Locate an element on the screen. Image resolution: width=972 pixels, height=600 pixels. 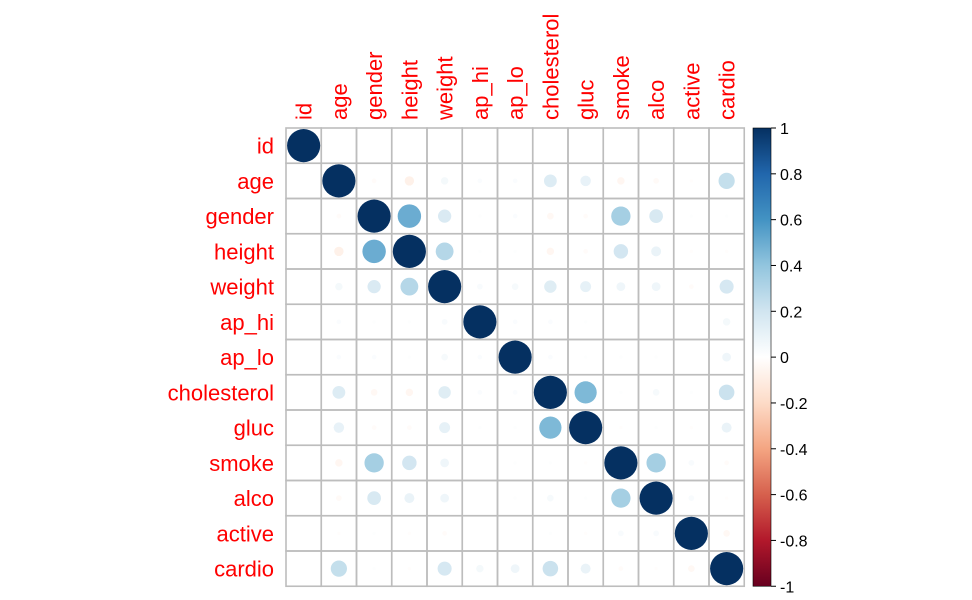
corr-gender-weight is located at coordinates (444, 216).